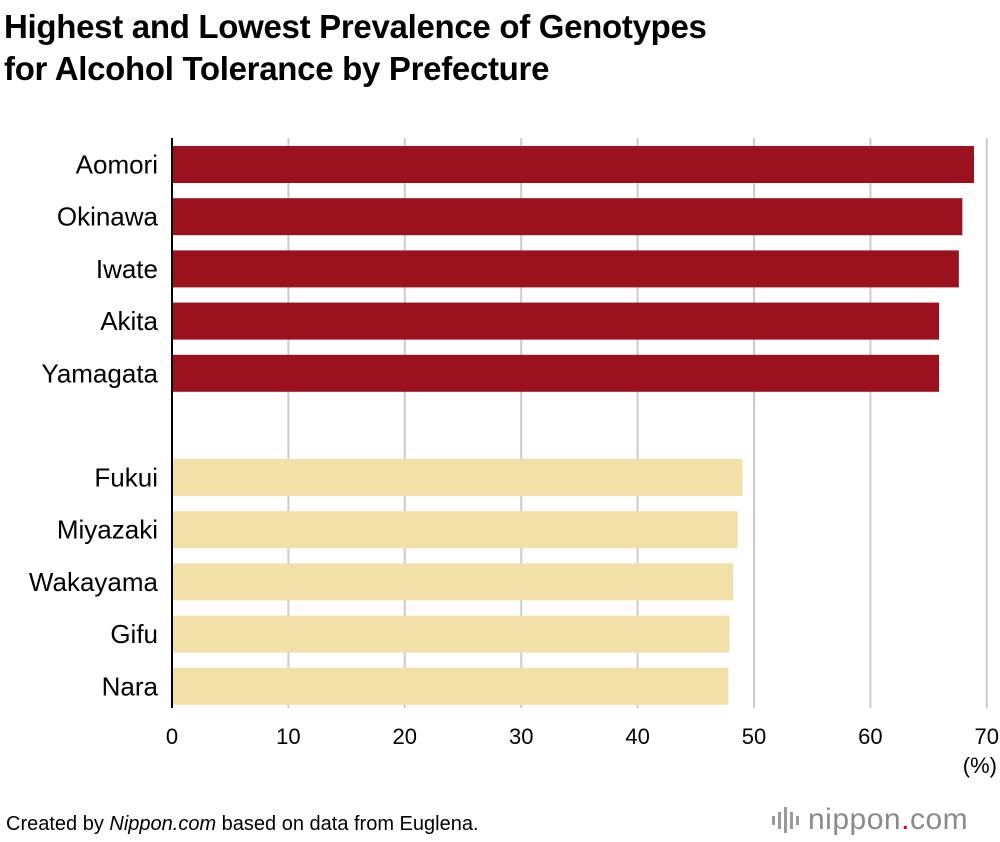 This screenshot has width=1000, height=842. What do you see at coordinates (451, 634) in the screenshot?
I see `bar-gifu` at bounding box center [451, 634].